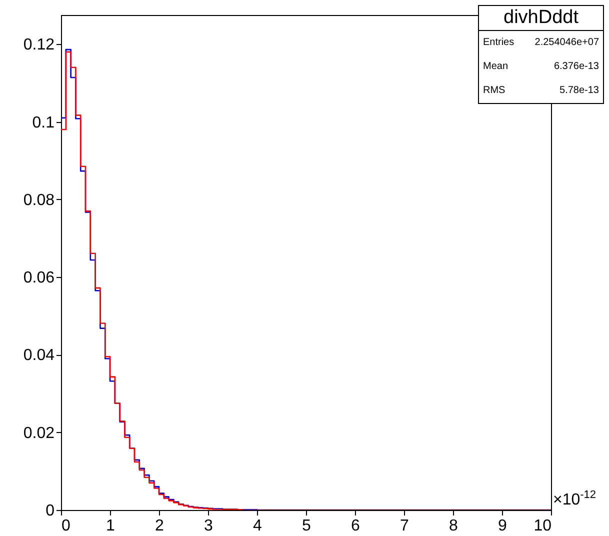 Image resolution: width=609 pixels, height=536 pixels. I want to click on annotation: RMS, so click(494, 91).